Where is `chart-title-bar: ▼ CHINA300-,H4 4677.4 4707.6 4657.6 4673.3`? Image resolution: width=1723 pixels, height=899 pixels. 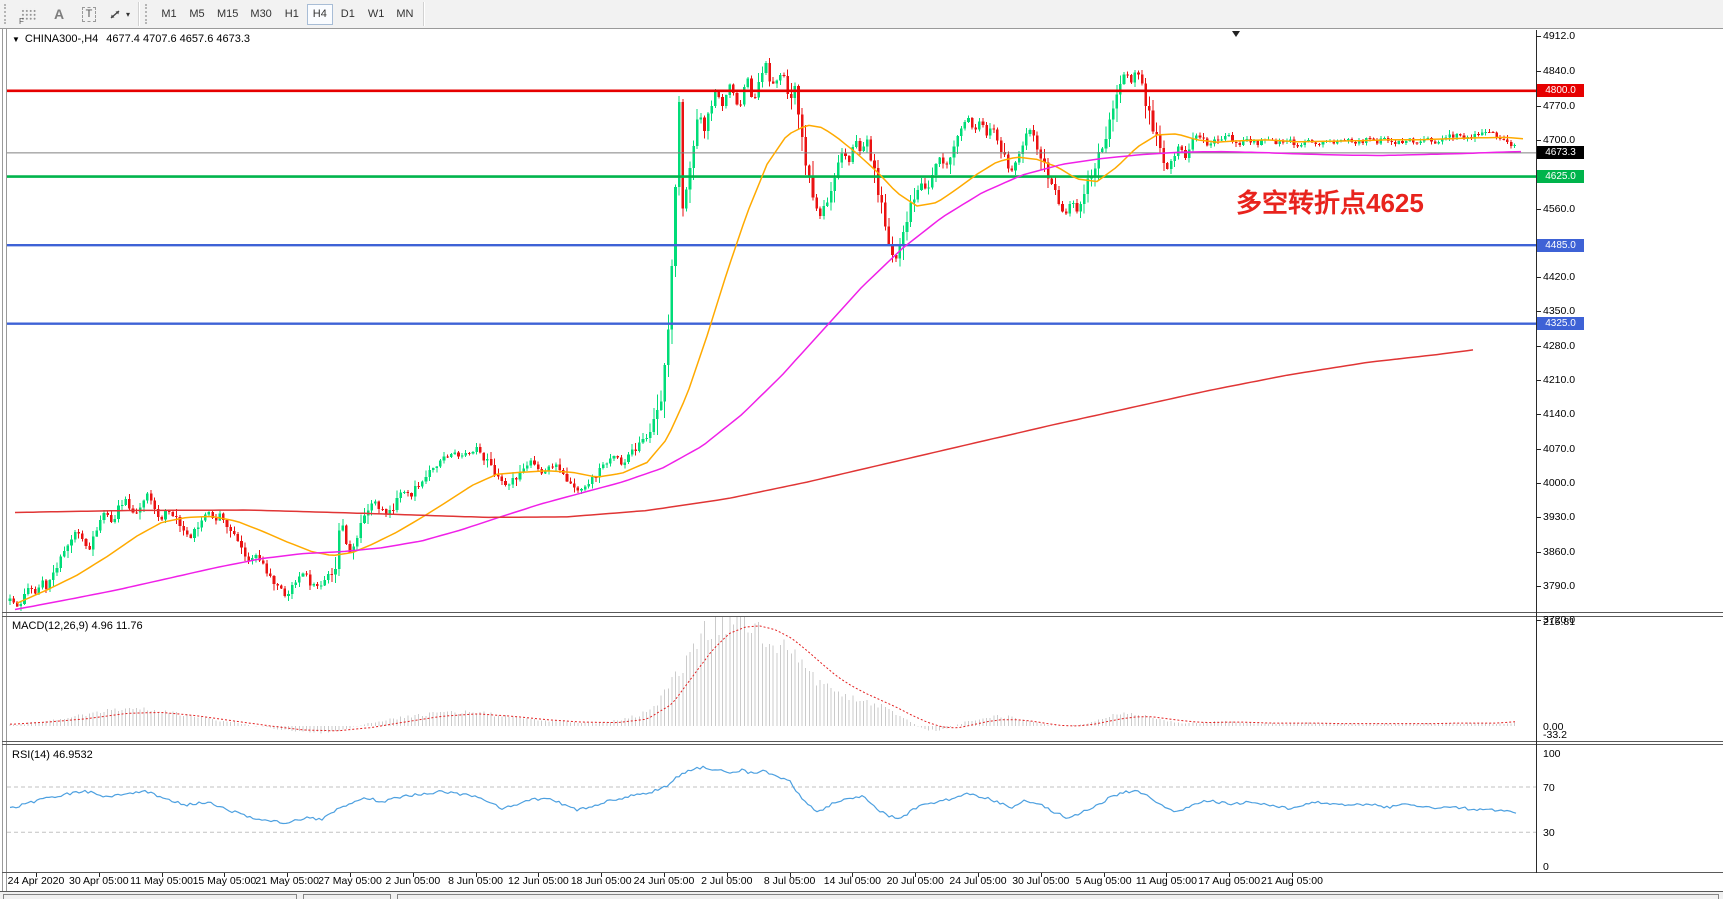 chart-title-bar: ▼ CHINA300-,H4 4677.4 4707.6 4657.6 4673.3 is located at coordinates (131, 39).